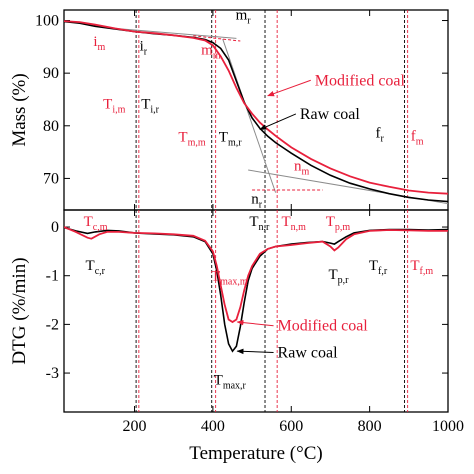 This screenshot has height=474, width=474. What do you see at coordinates (370, 426) in the screenshot?
I see `x-tick-label: 800` at bounding box center [370, 426].